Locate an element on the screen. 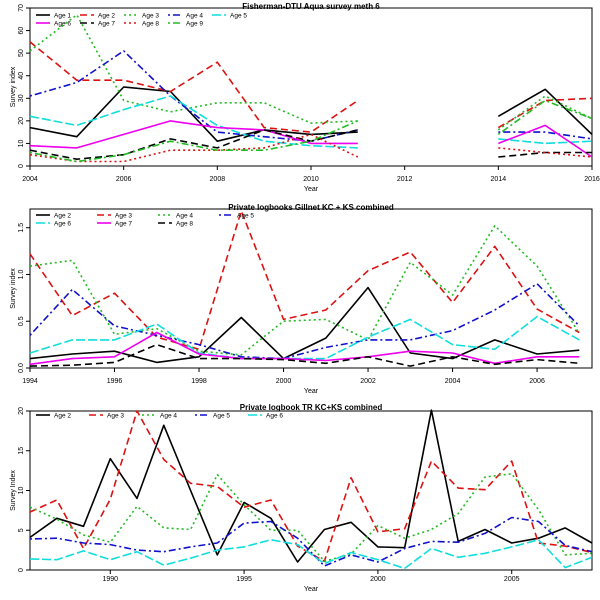 This screenshot has height=600, width=600. x-tick-label: 2008 is located at coordinates (218, 179).